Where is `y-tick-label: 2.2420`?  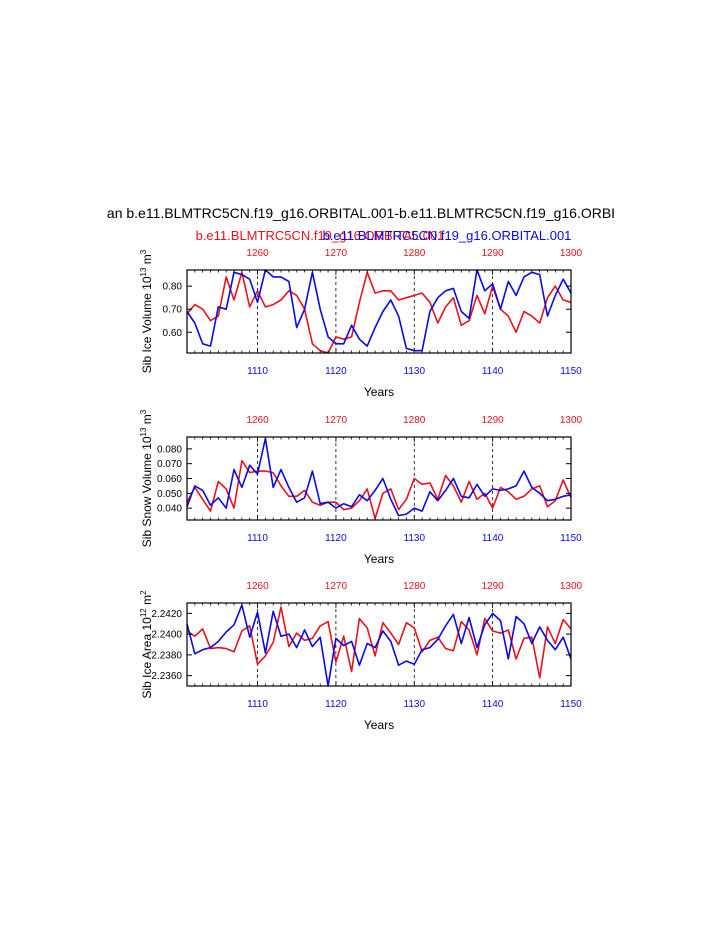 y-tick-label: 2.2420 is located at coordinates (166, 614).